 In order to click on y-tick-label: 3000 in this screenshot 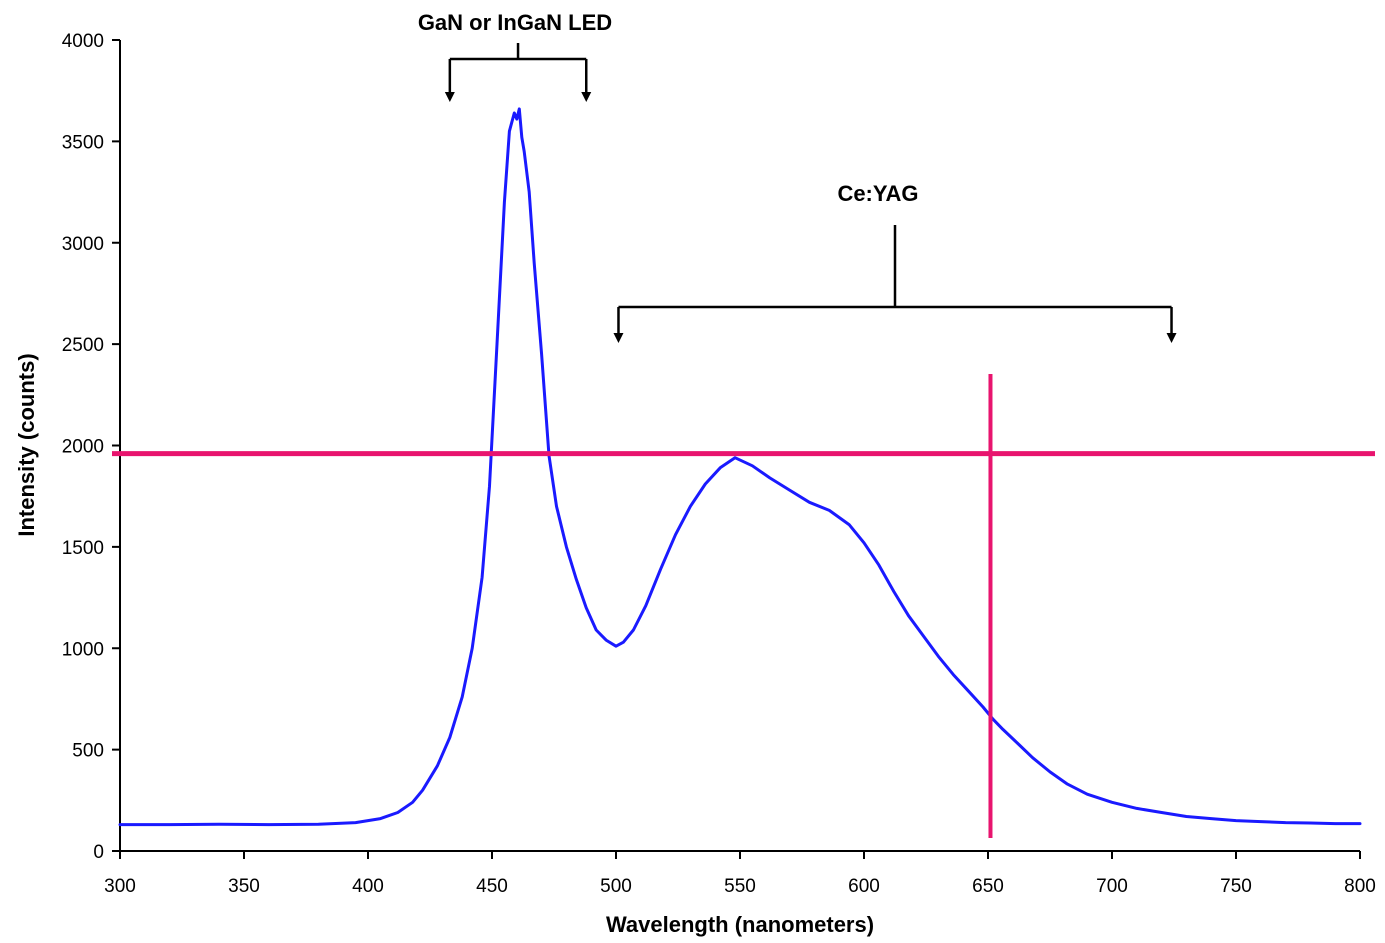, I will do `click(83, 244)`.